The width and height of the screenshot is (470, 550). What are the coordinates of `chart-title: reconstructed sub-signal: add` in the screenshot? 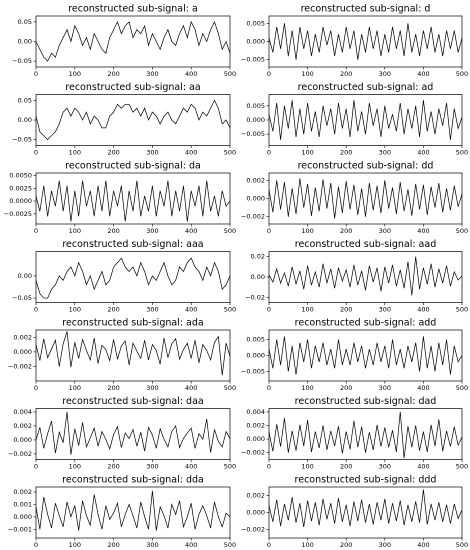 It's located at (366, 323).